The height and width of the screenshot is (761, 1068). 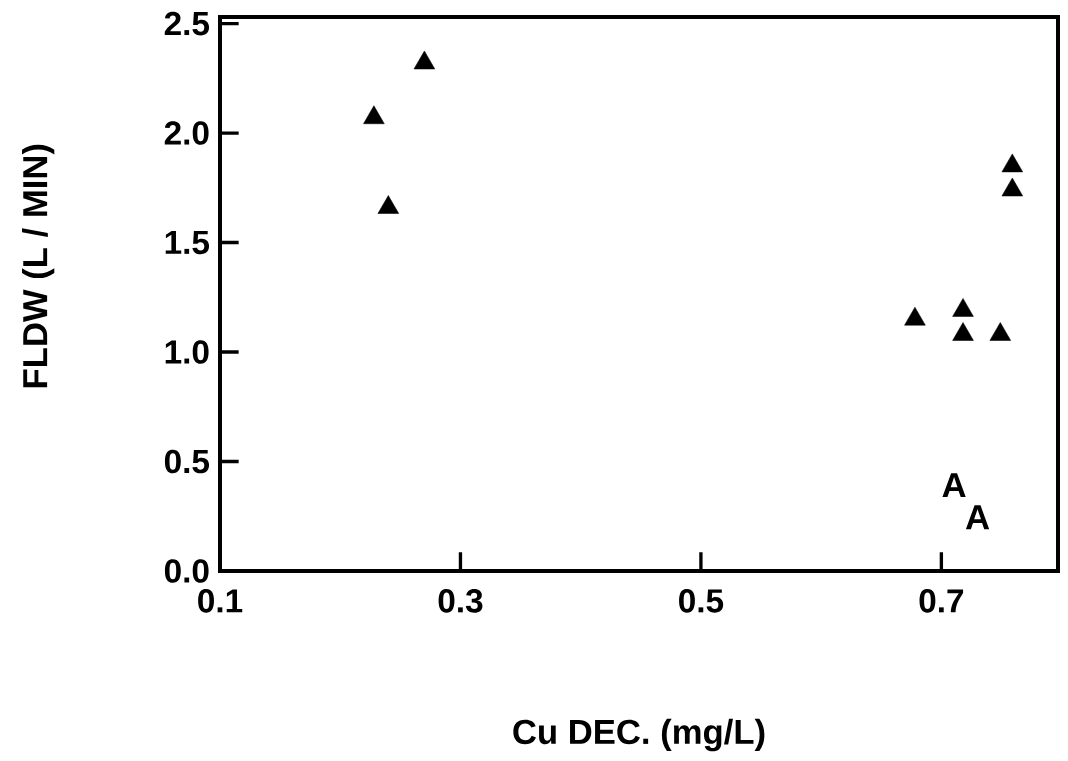 What do you see at coordinates (220, 601) in the screenshot?
I see `x-tick-label: 0.1` at bounding box center [220, 601].